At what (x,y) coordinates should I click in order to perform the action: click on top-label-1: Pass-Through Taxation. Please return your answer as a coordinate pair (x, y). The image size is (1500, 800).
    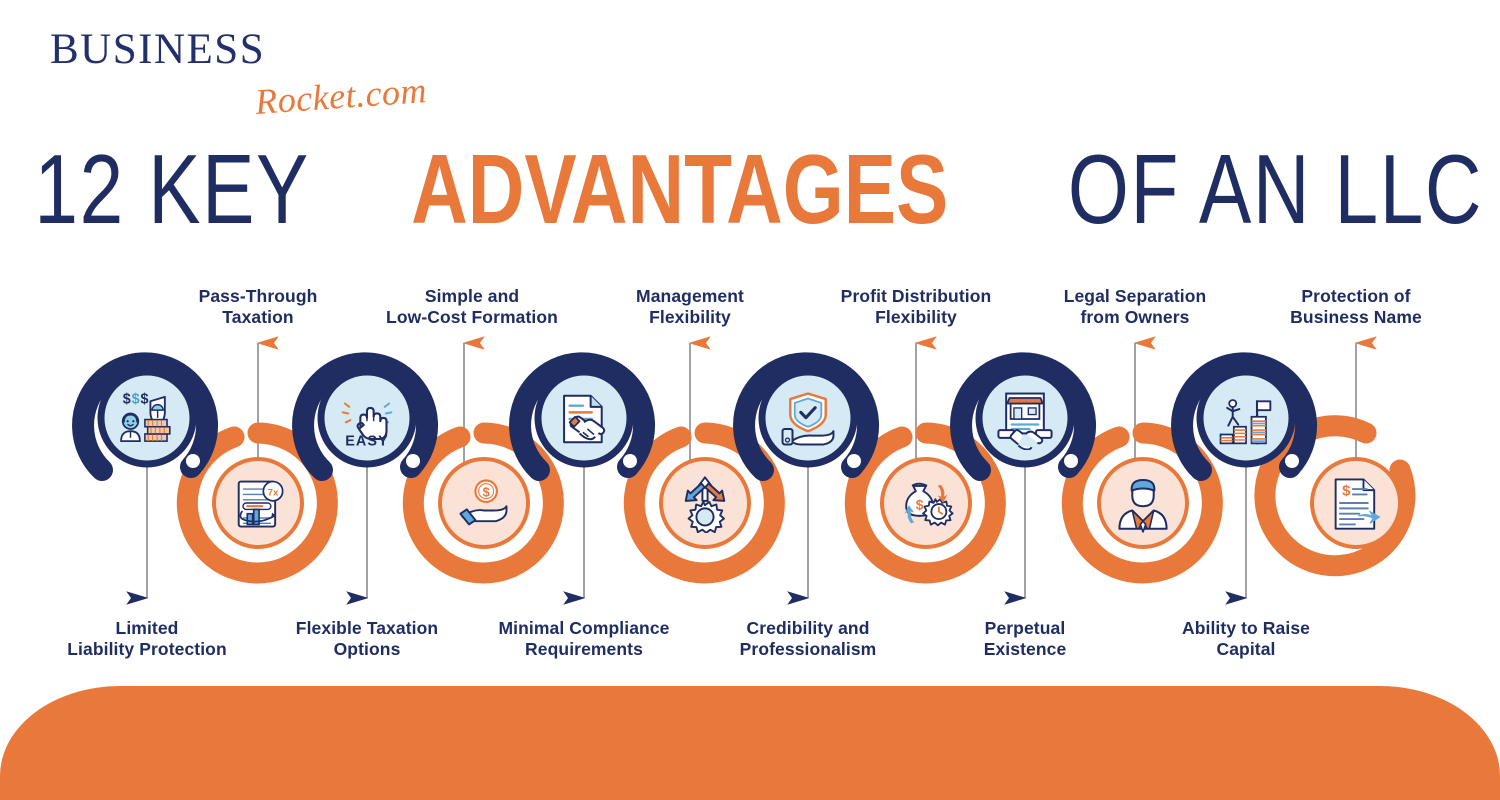
    Looking at the image, I should click on (258, 307).